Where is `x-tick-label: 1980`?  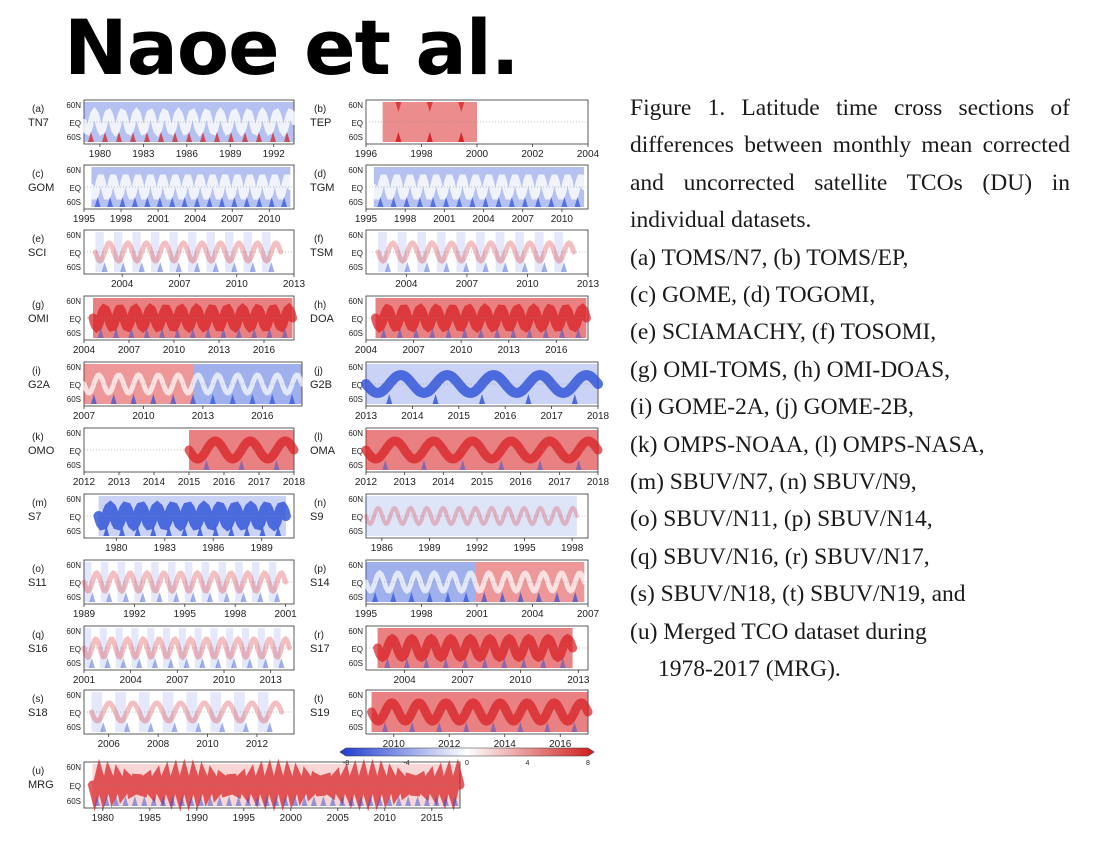
x-tick-label: 1980 is located at coordinates (103, 818).